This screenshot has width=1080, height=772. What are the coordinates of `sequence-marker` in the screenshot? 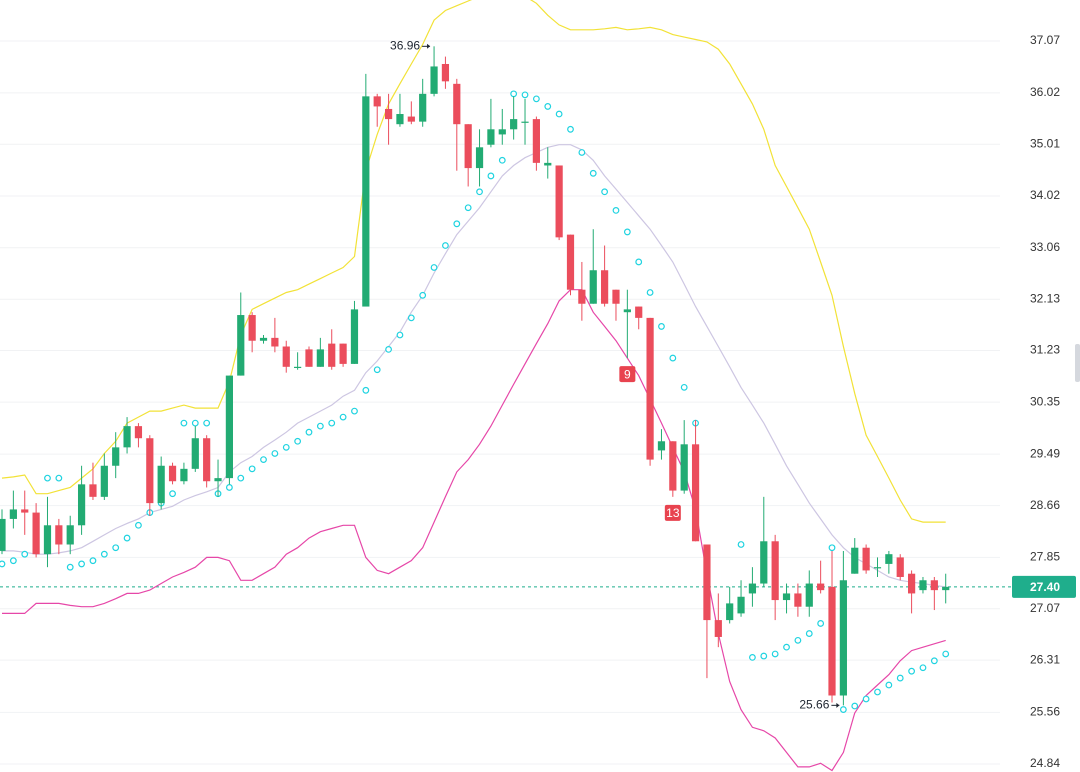 It's located at (672, 512).